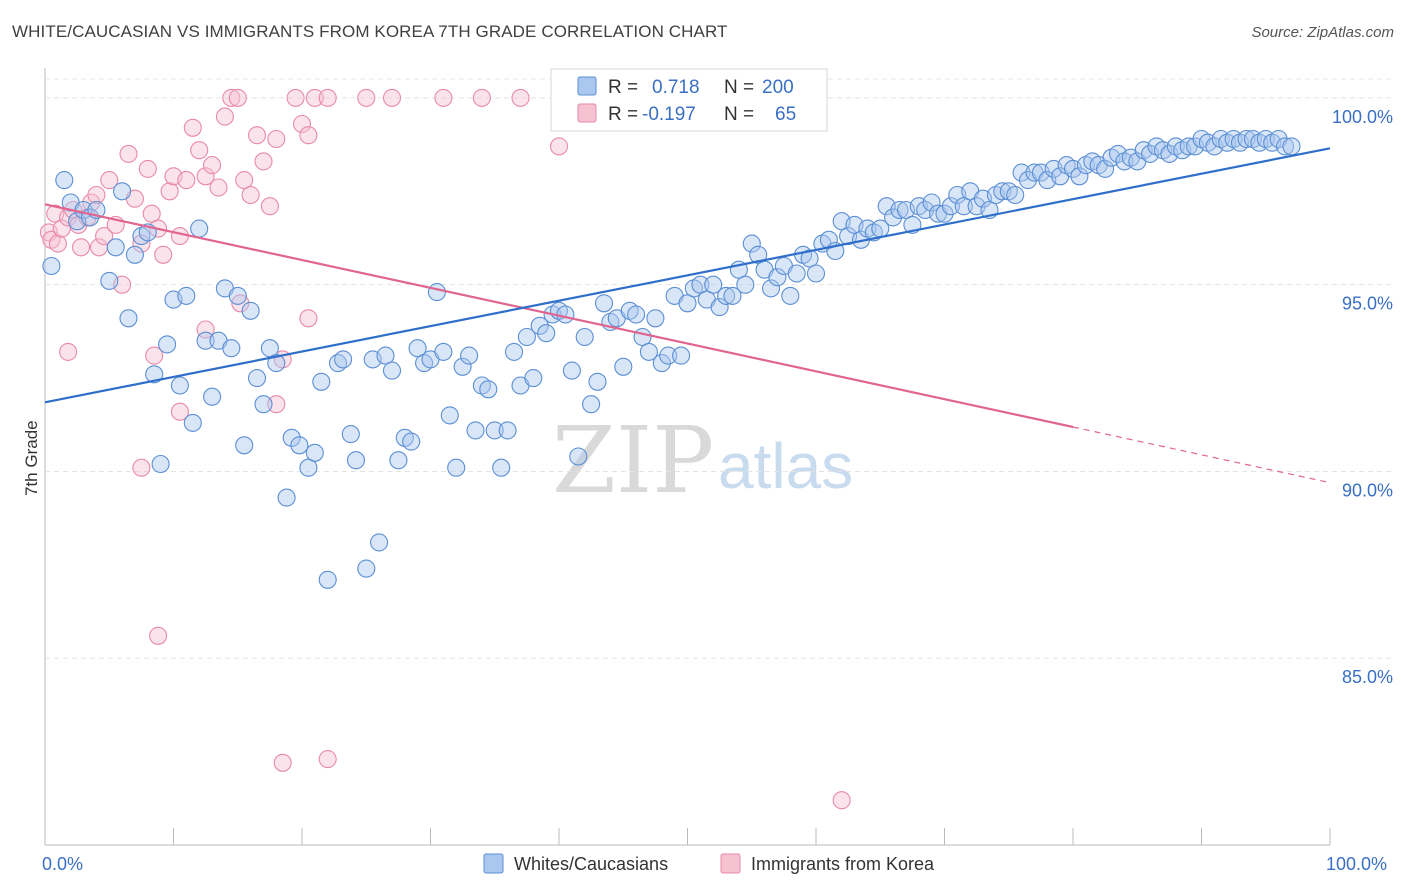  Describe the element at coordinates (1362, 397) in the screenshot. I see `y-axis-tick-labels: 85.0% 90.0% 95.0% 100.0%` at that location.